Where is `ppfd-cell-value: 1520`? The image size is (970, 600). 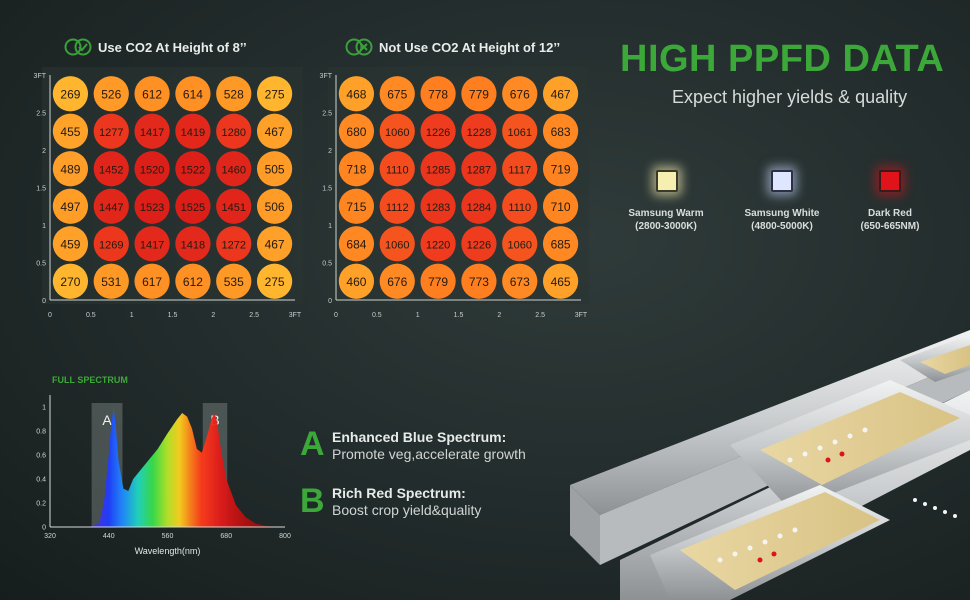 ppfd-cell-value: 1520 is located at coordinates (152, 170).